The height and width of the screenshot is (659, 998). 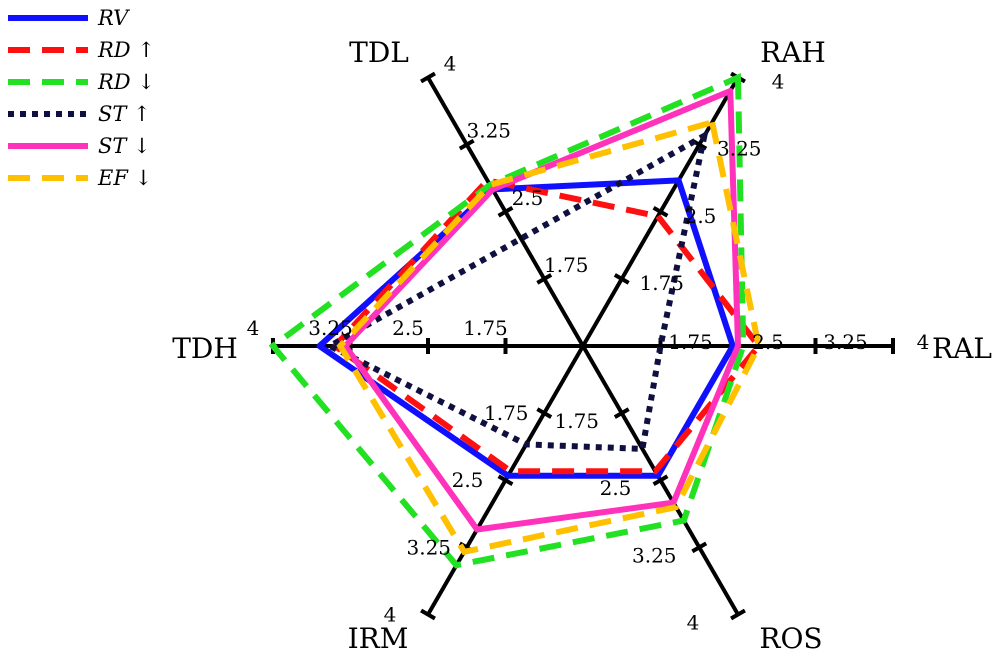 I want to click on axis-label-tdl: TDL, so click(x=379, y=52).